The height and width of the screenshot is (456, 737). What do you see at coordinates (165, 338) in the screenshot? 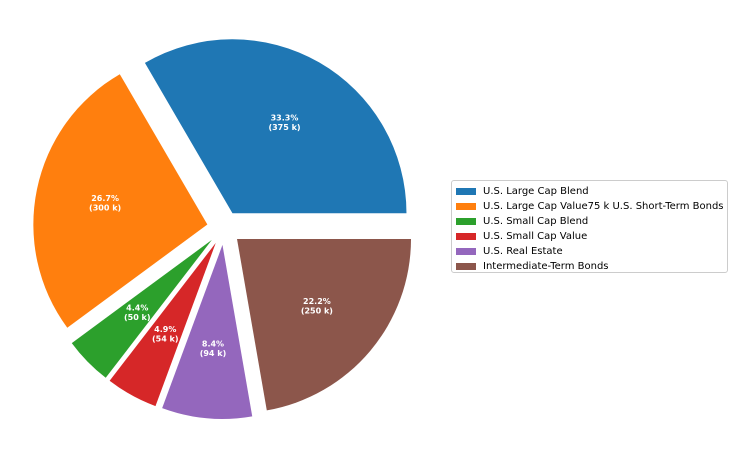
I see `slice-value-label: (54 k)` at bounding box center [165, 338].